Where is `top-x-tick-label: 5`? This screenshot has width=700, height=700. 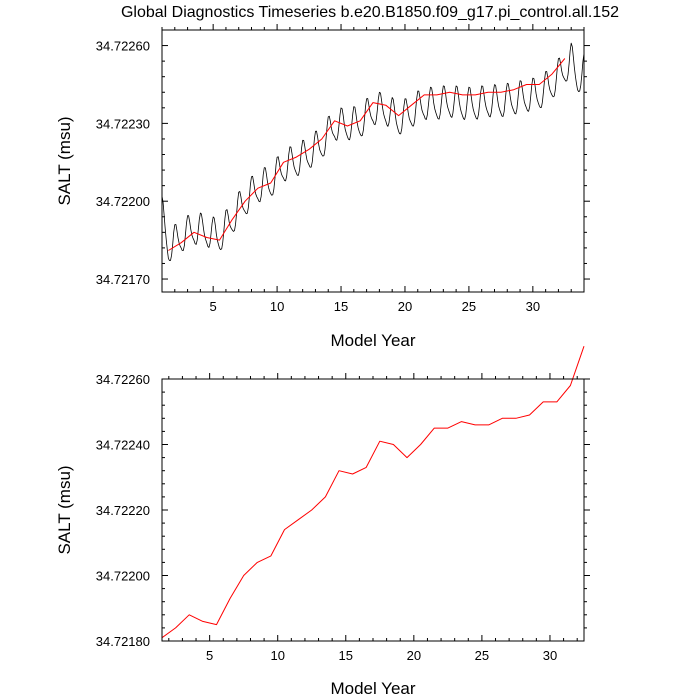
top-x-tick-label: 5 is located at coordinates (213, 306).